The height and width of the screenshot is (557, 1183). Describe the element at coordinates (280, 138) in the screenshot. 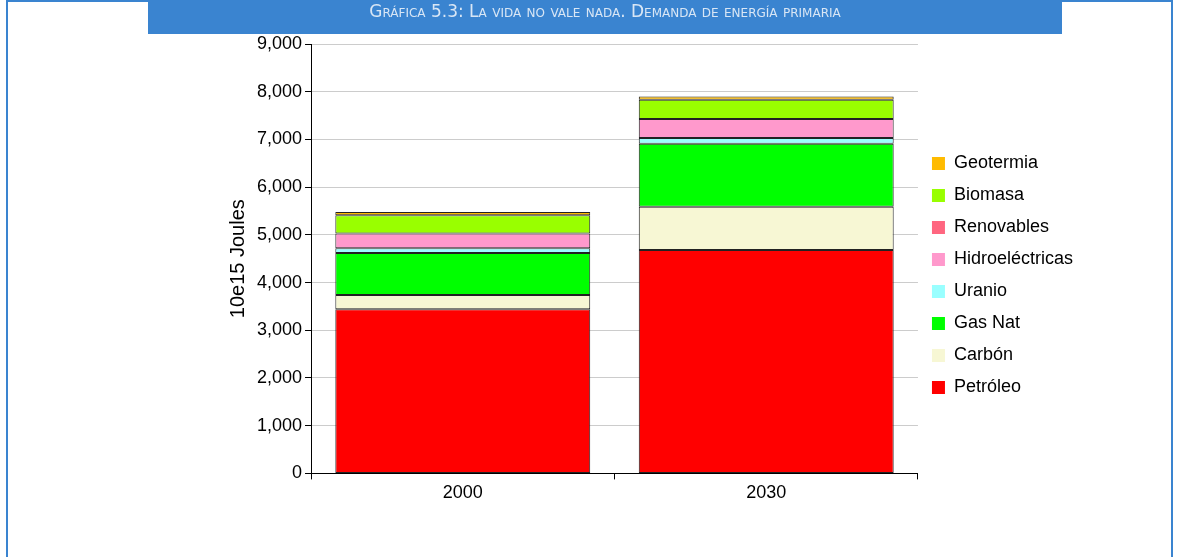

I see `y-tick-label: 7,000` at that location.